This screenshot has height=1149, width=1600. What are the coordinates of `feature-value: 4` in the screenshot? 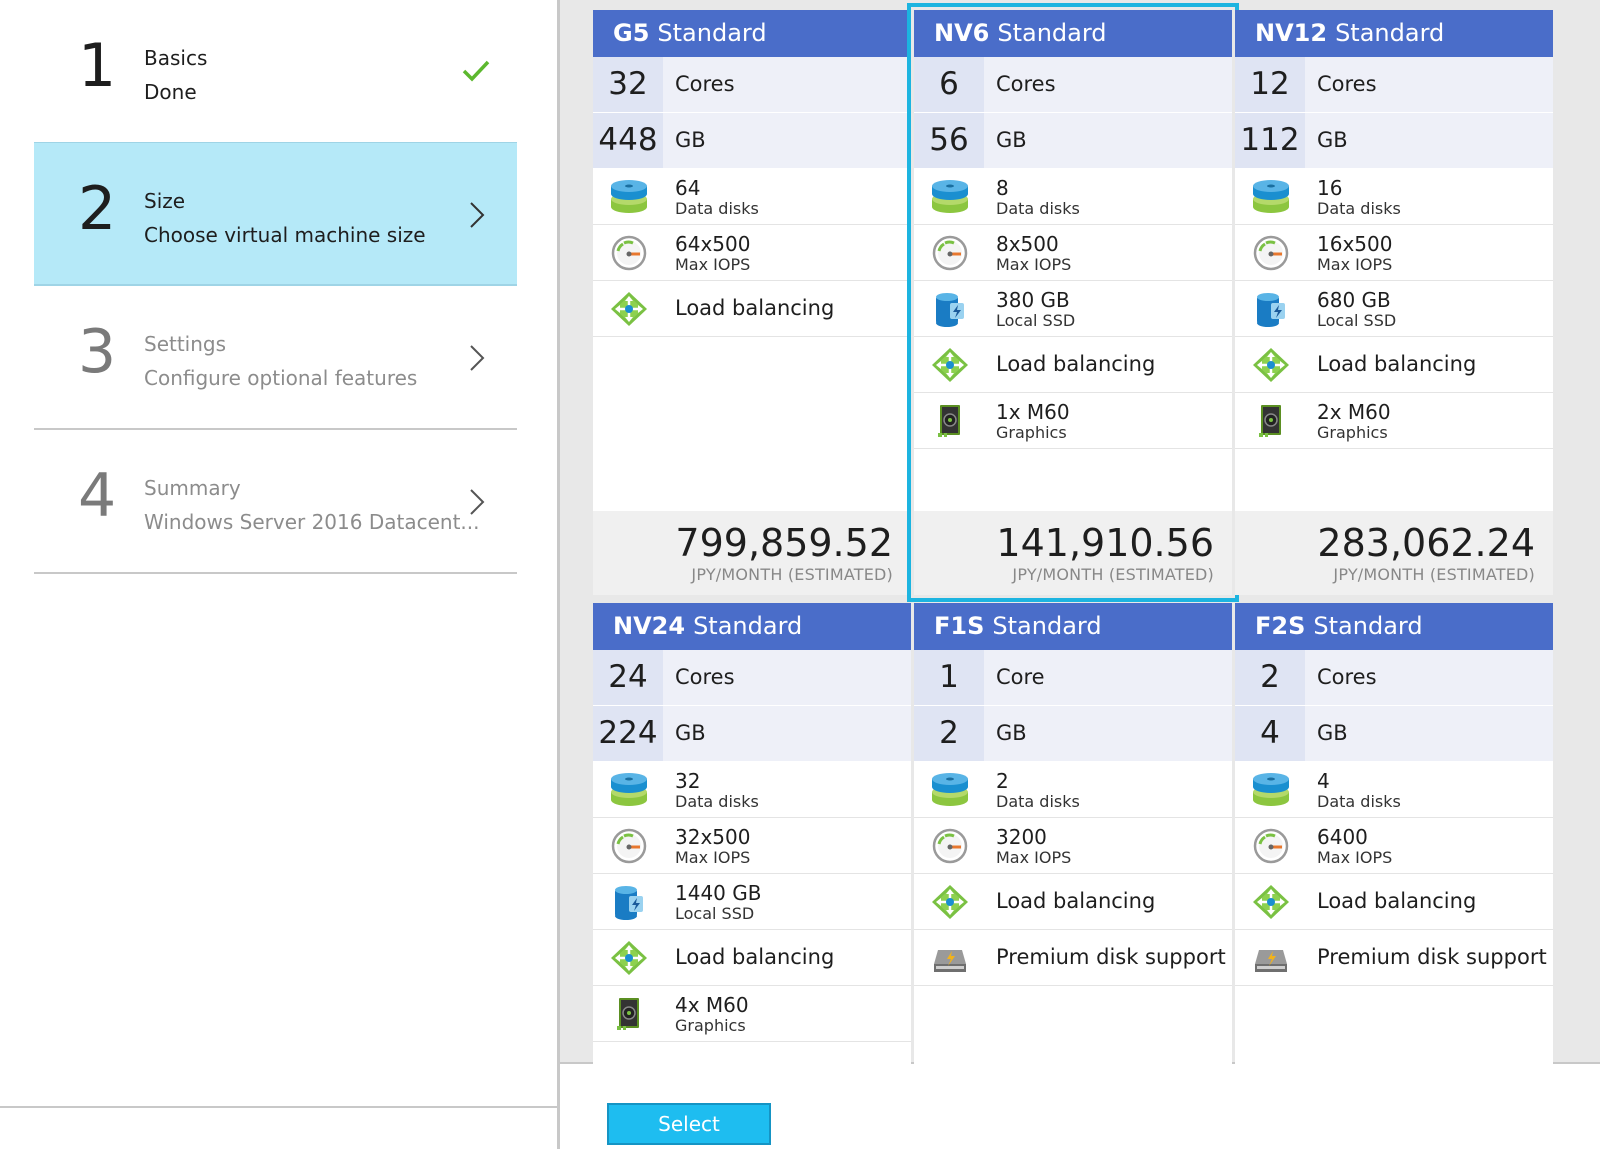 It's located at (1323, 781).